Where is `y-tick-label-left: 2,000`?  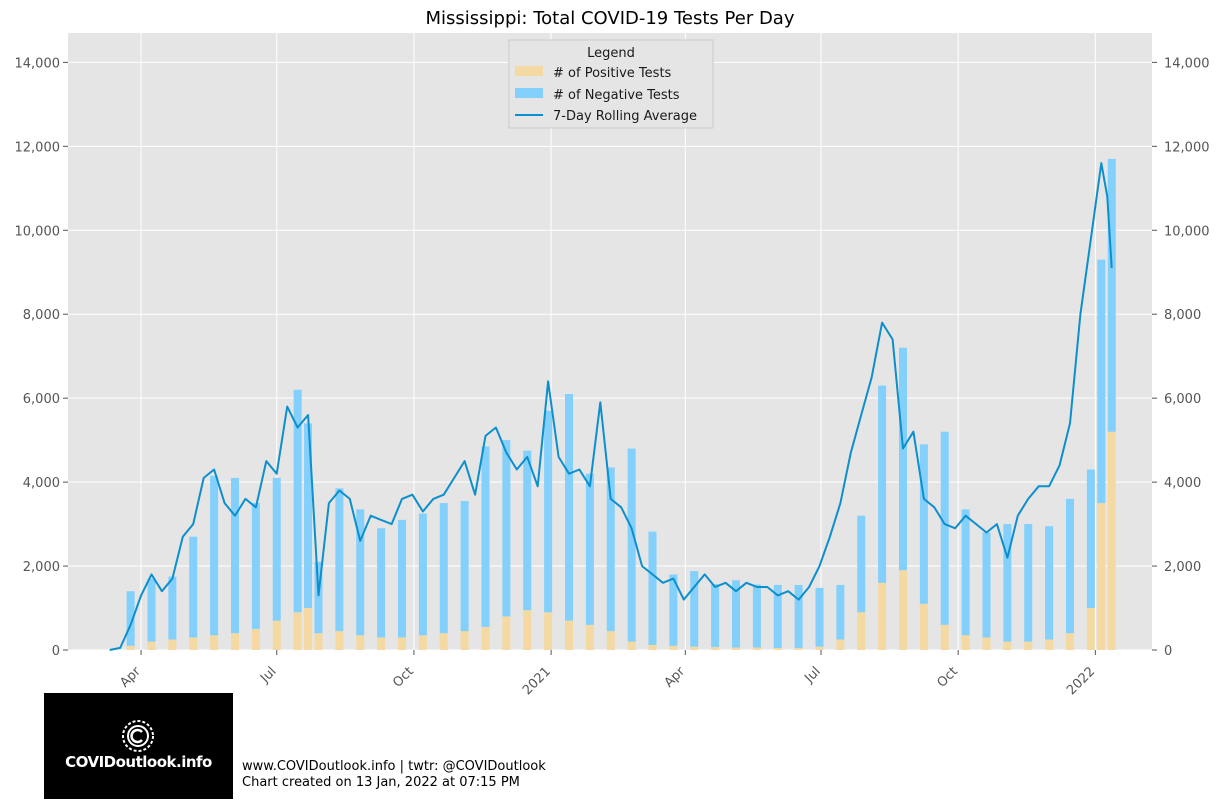
y-tick-label-left: 2,000 is located at coordinates (41, 567).